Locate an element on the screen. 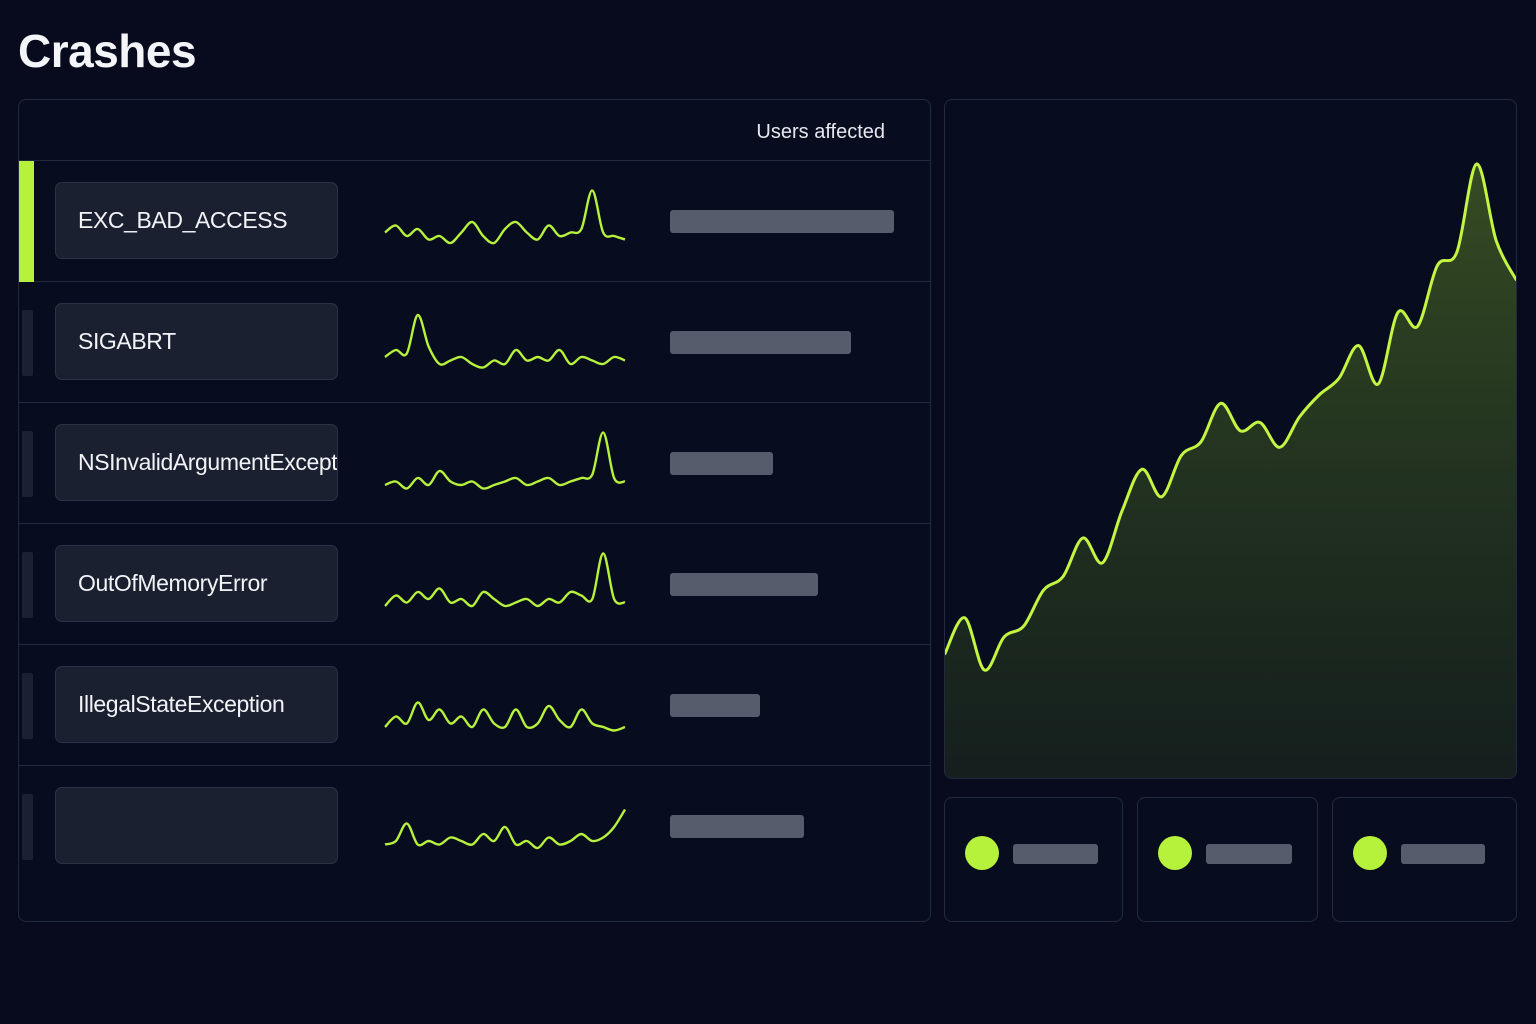  crash-name: IllegalStateException is located at coordinates (196, 704).